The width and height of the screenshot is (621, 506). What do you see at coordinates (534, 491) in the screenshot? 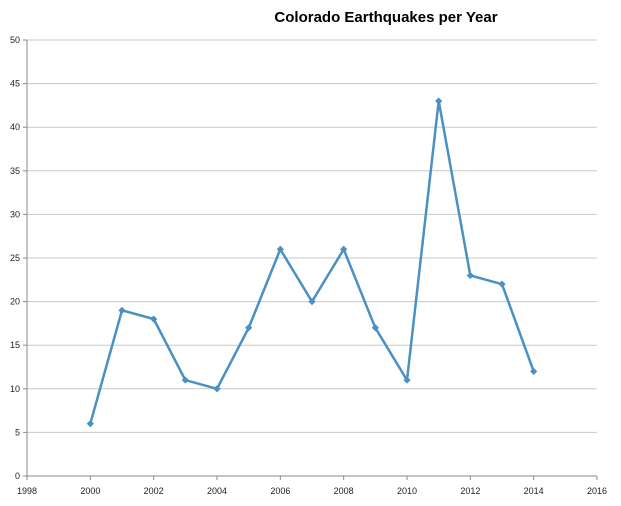
I see `x-tick-label: 2014` at bounding box center [534, 491].